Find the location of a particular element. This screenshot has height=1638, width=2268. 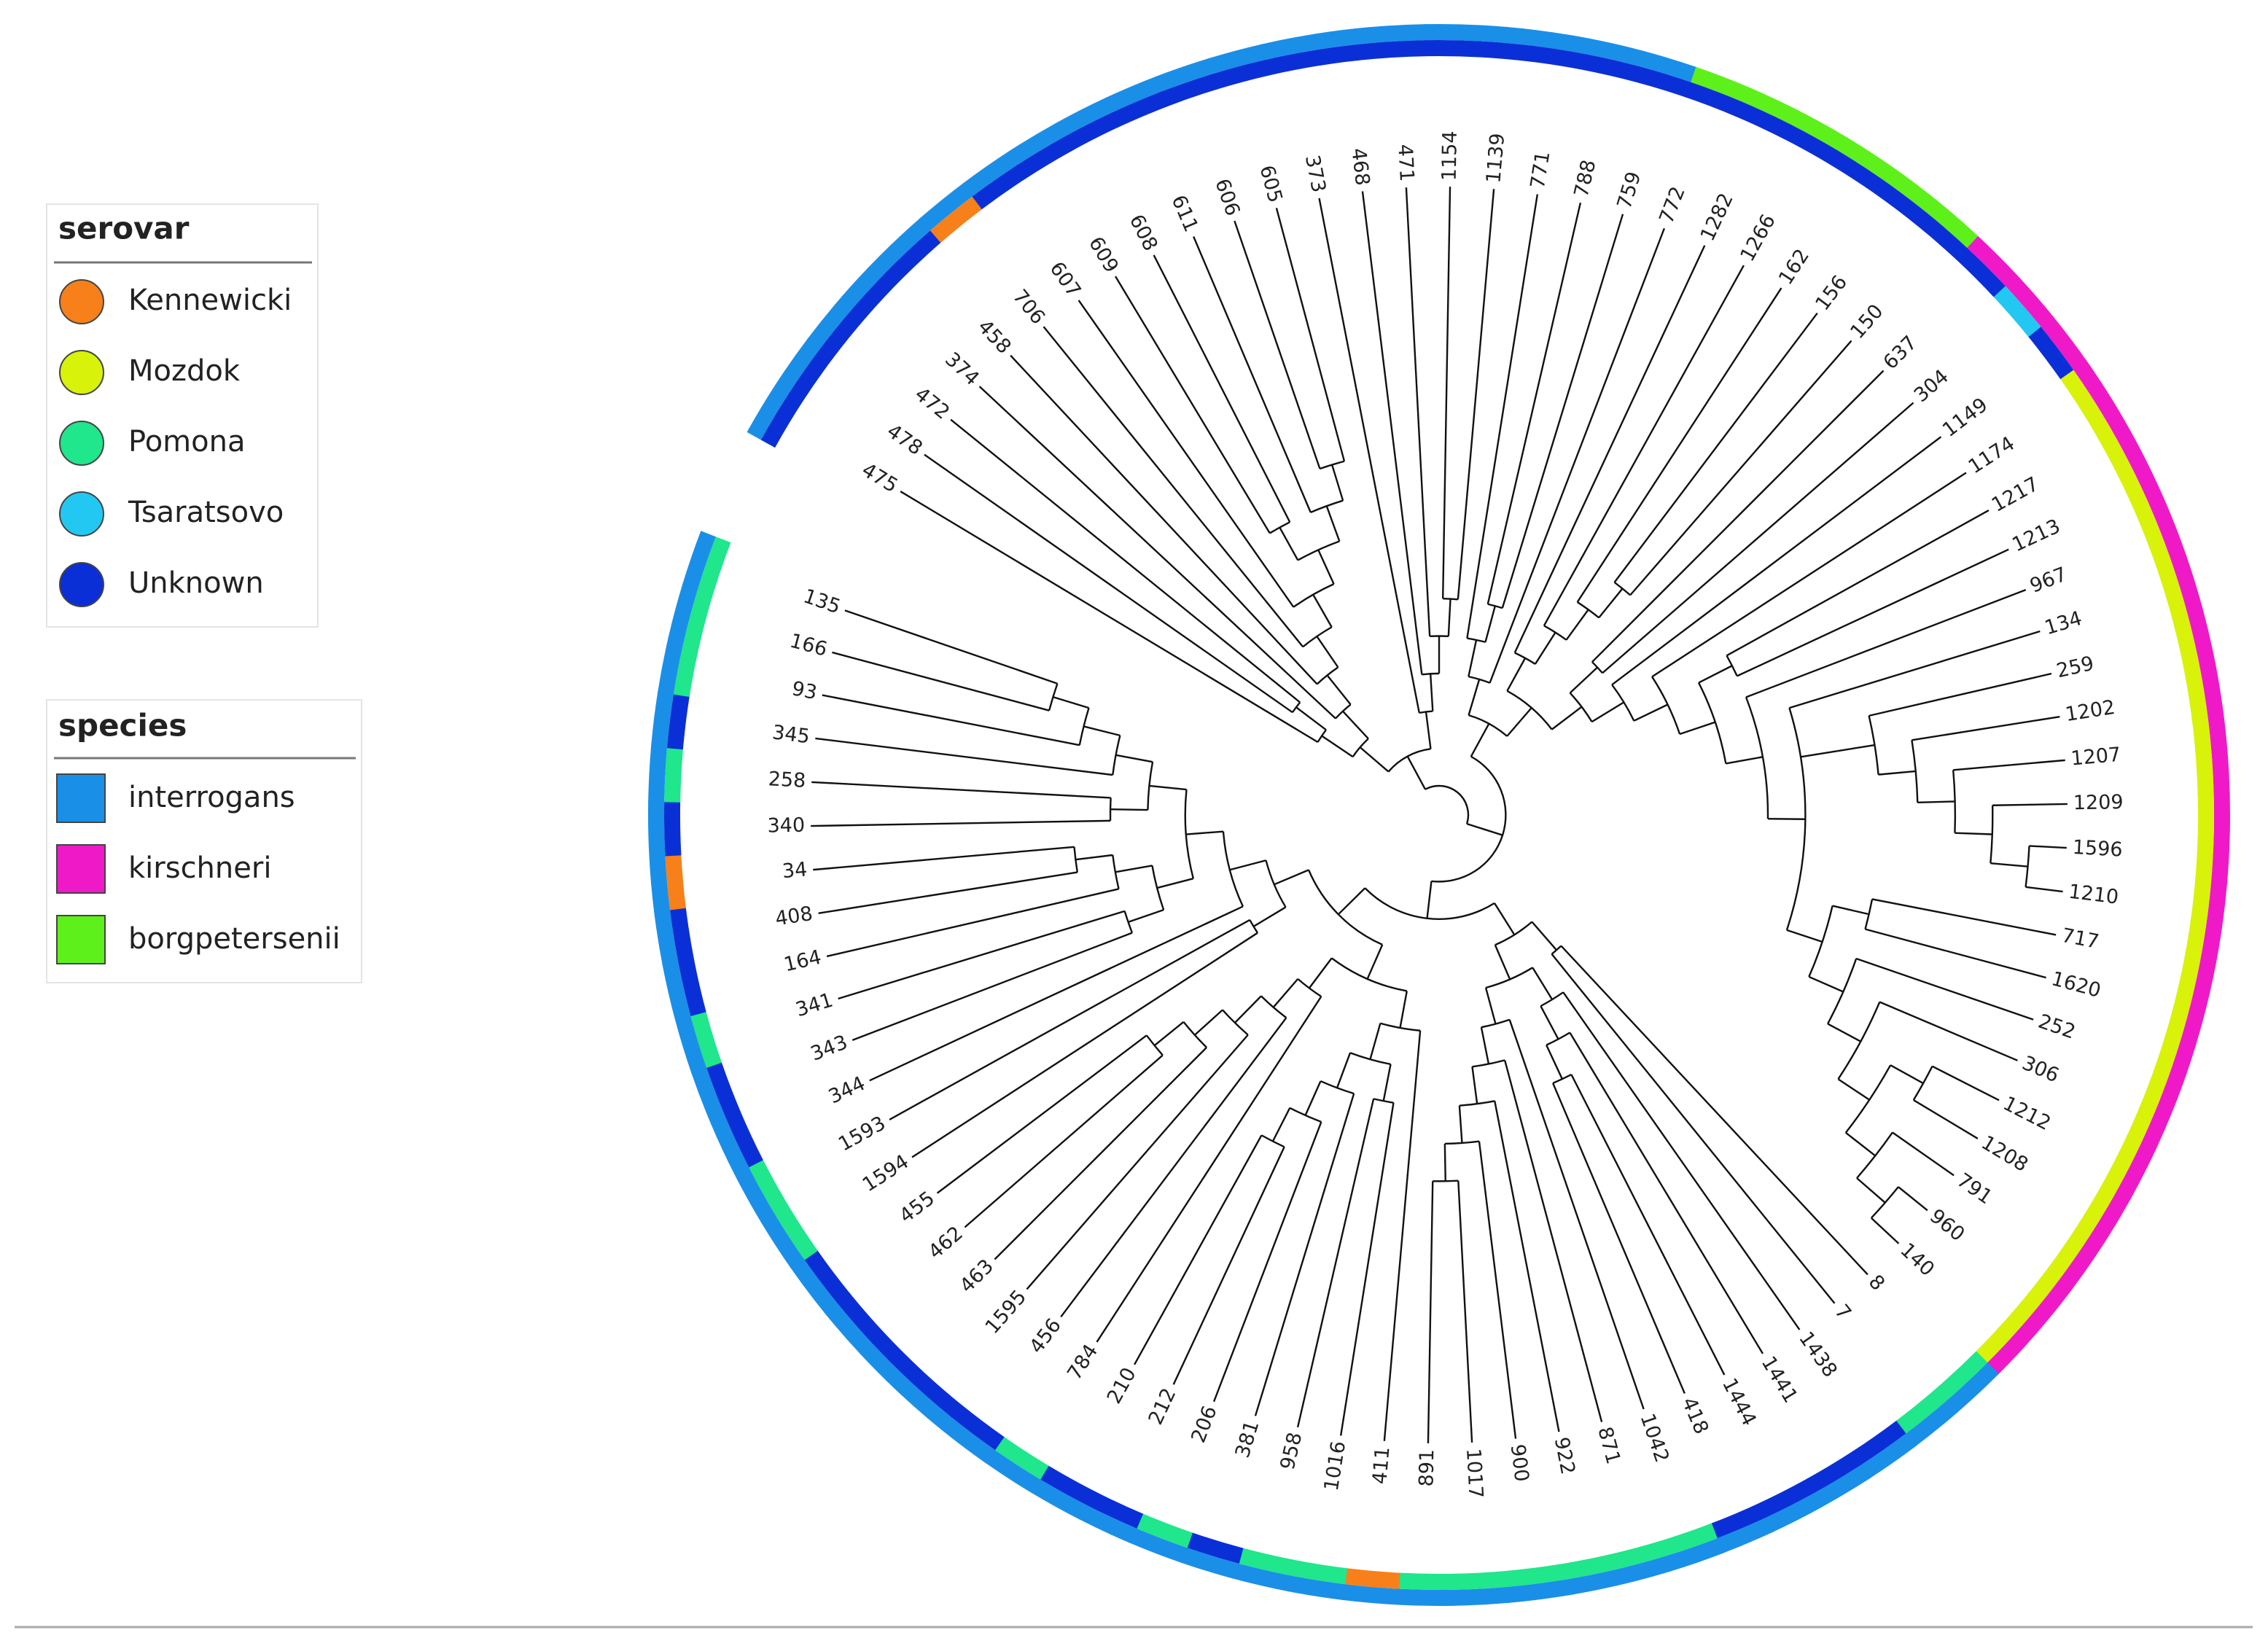

leaf-label: 759 is located at coordinates (1629, 190).